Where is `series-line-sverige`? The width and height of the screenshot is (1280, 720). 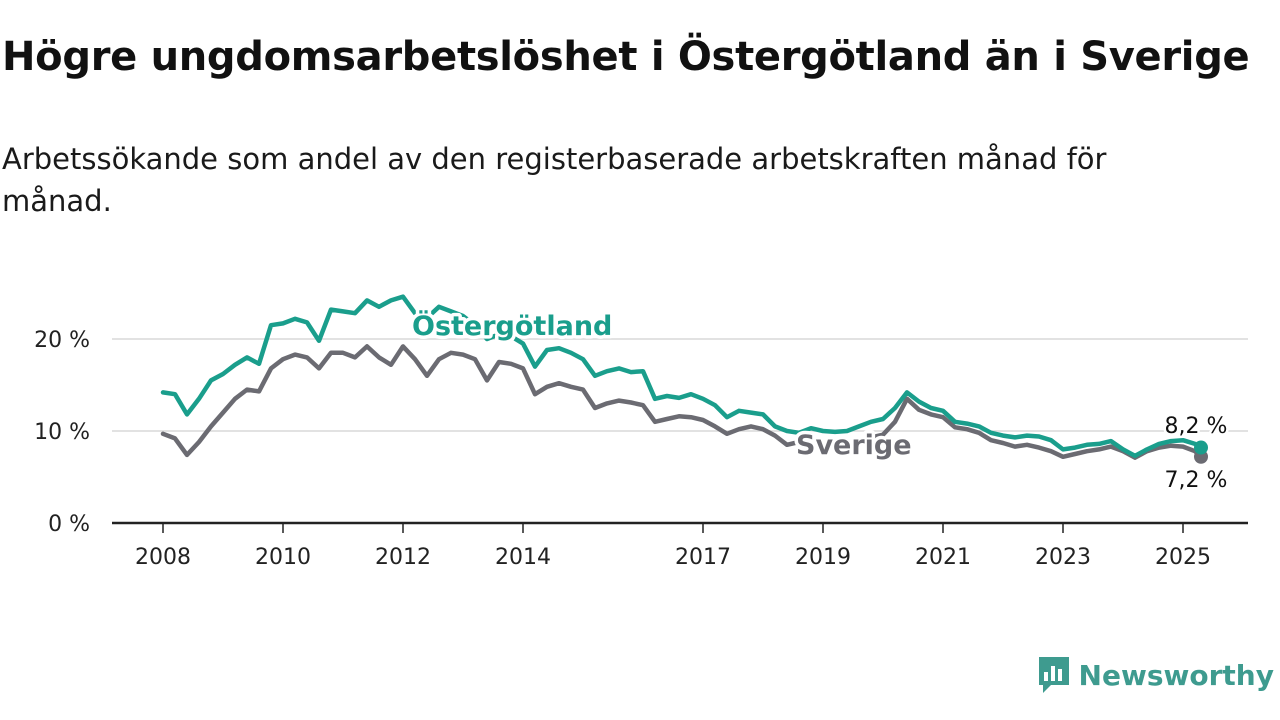
series-line-sverige is located at coordinates (682, 402).